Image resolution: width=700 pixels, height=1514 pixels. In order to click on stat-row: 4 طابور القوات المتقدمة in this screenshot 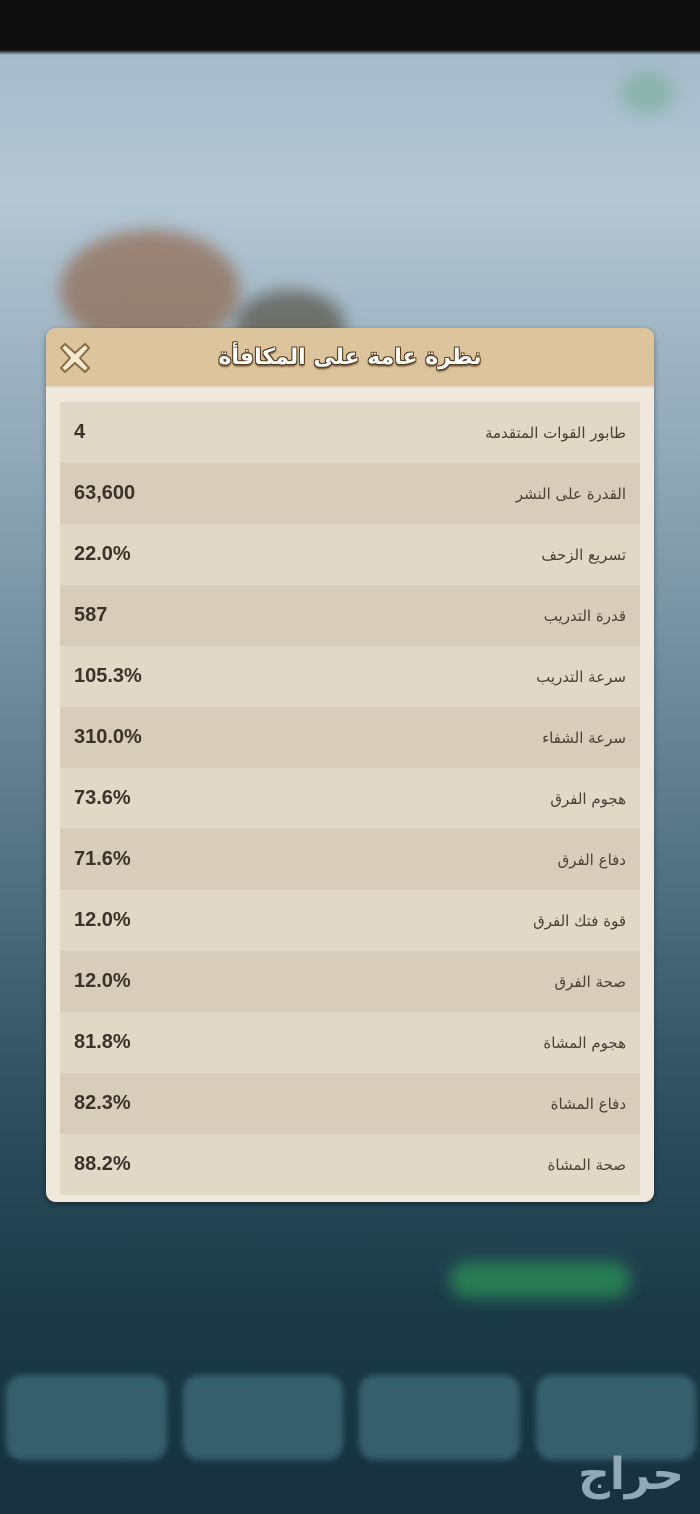, I will do `click(350, 432)`.